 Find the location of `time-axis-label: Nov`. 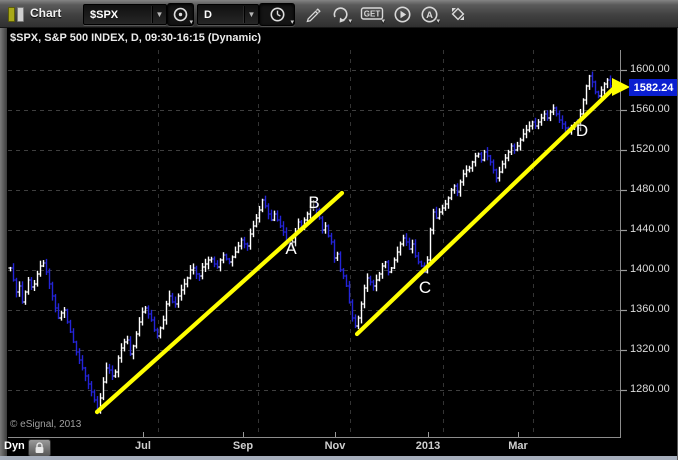

time-axis-label: Nov is located at coordinates (335, 446).